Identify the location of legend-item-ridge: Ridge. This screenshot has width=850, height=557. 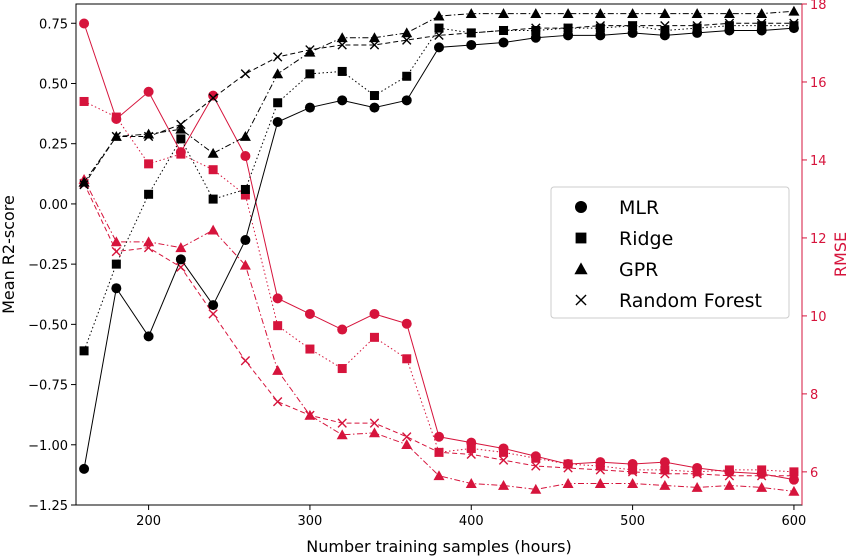
(624, 239).